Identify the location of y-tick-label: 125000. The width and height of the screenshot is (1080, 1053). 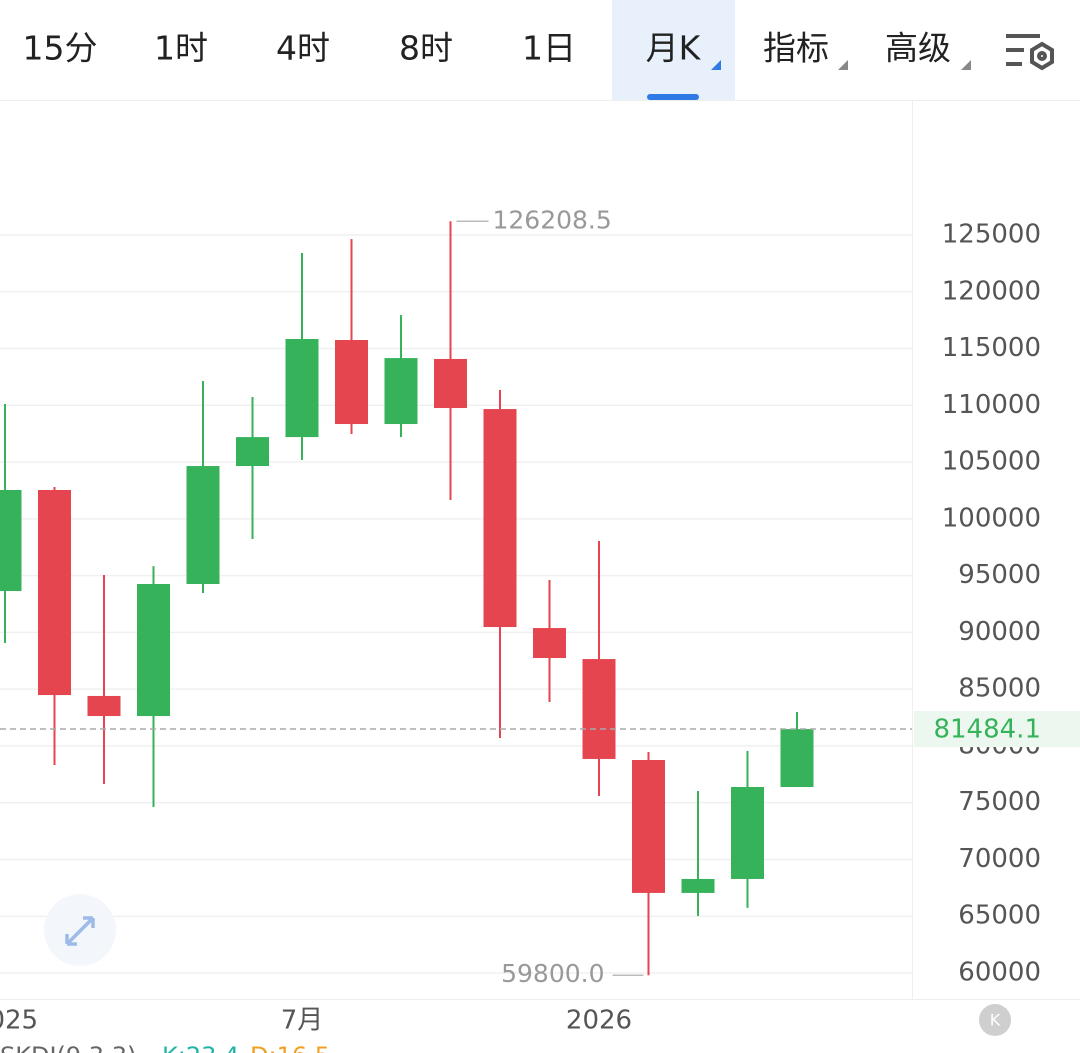
(991, 234).